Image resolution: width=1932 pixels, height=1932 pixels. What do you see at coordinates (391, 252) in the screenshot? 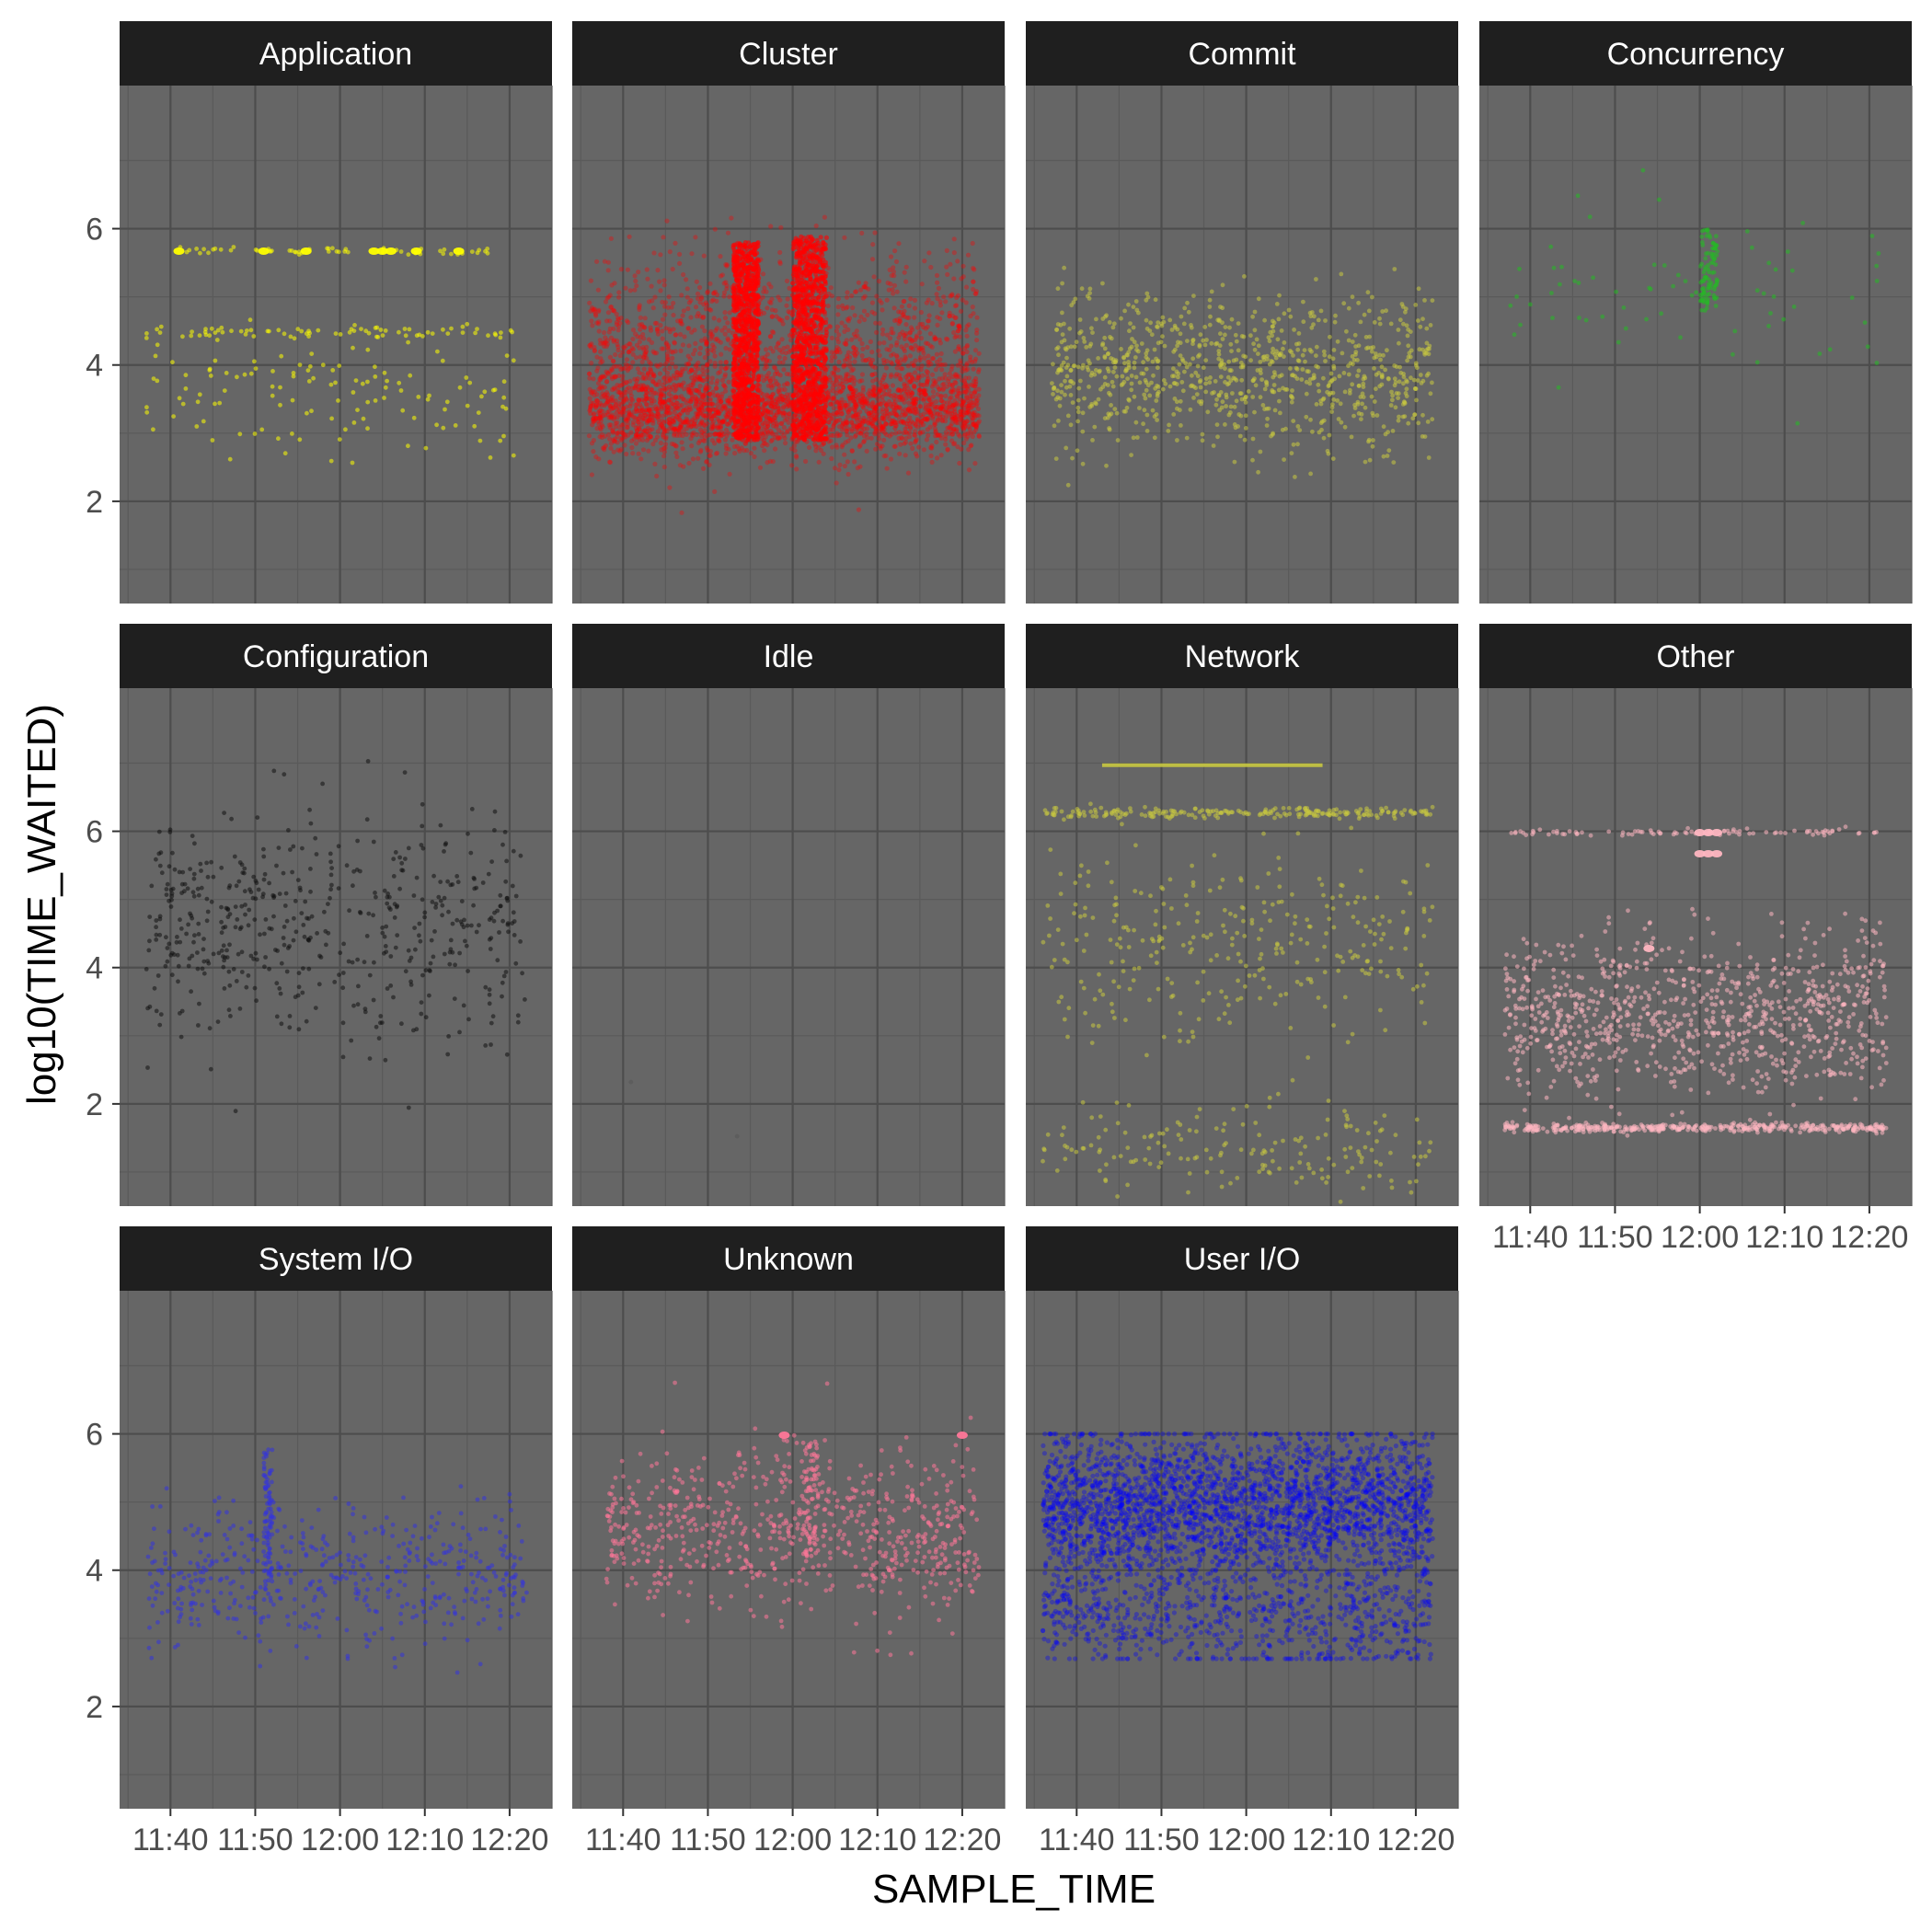
I see `highlight-point` at bounding box center [391, 252].